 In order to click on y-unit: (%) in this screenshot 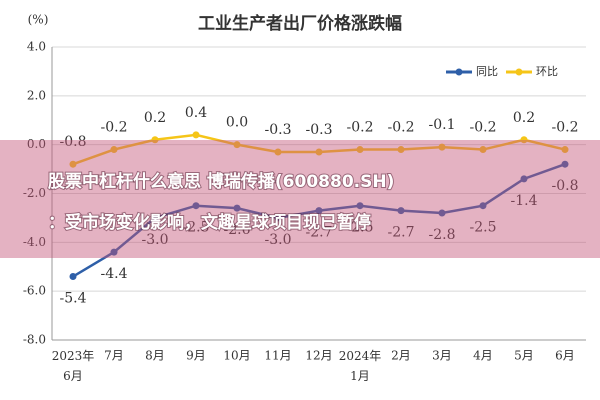, I will do `click(38, 20)`.